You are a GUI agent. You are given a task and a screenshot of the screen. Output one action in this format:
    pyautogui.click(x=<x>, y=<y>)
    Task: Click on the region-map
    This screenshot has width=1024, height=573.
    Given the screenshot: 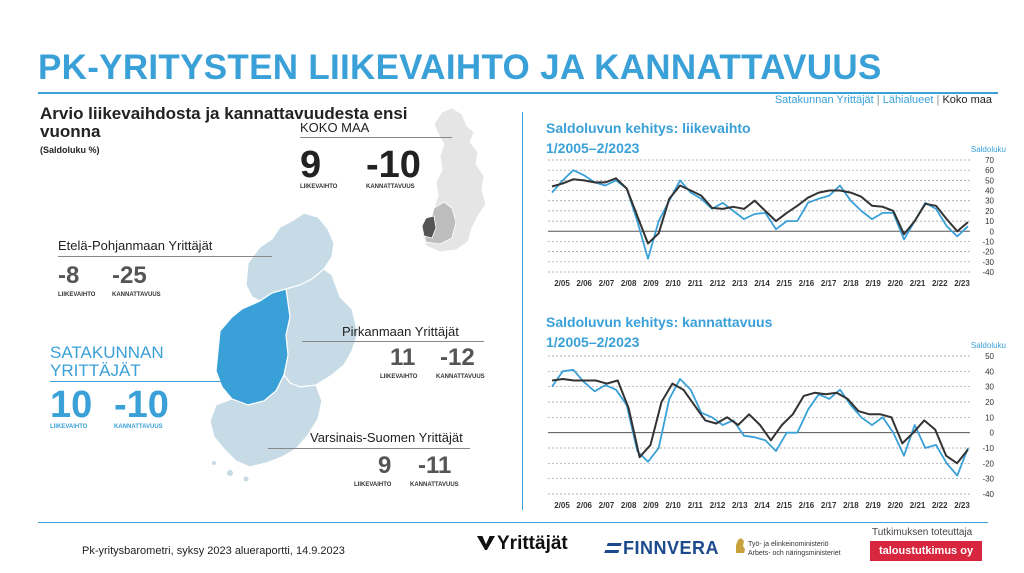 What is the action you would take?
    pyautogui.click(x=284, y=347)
    